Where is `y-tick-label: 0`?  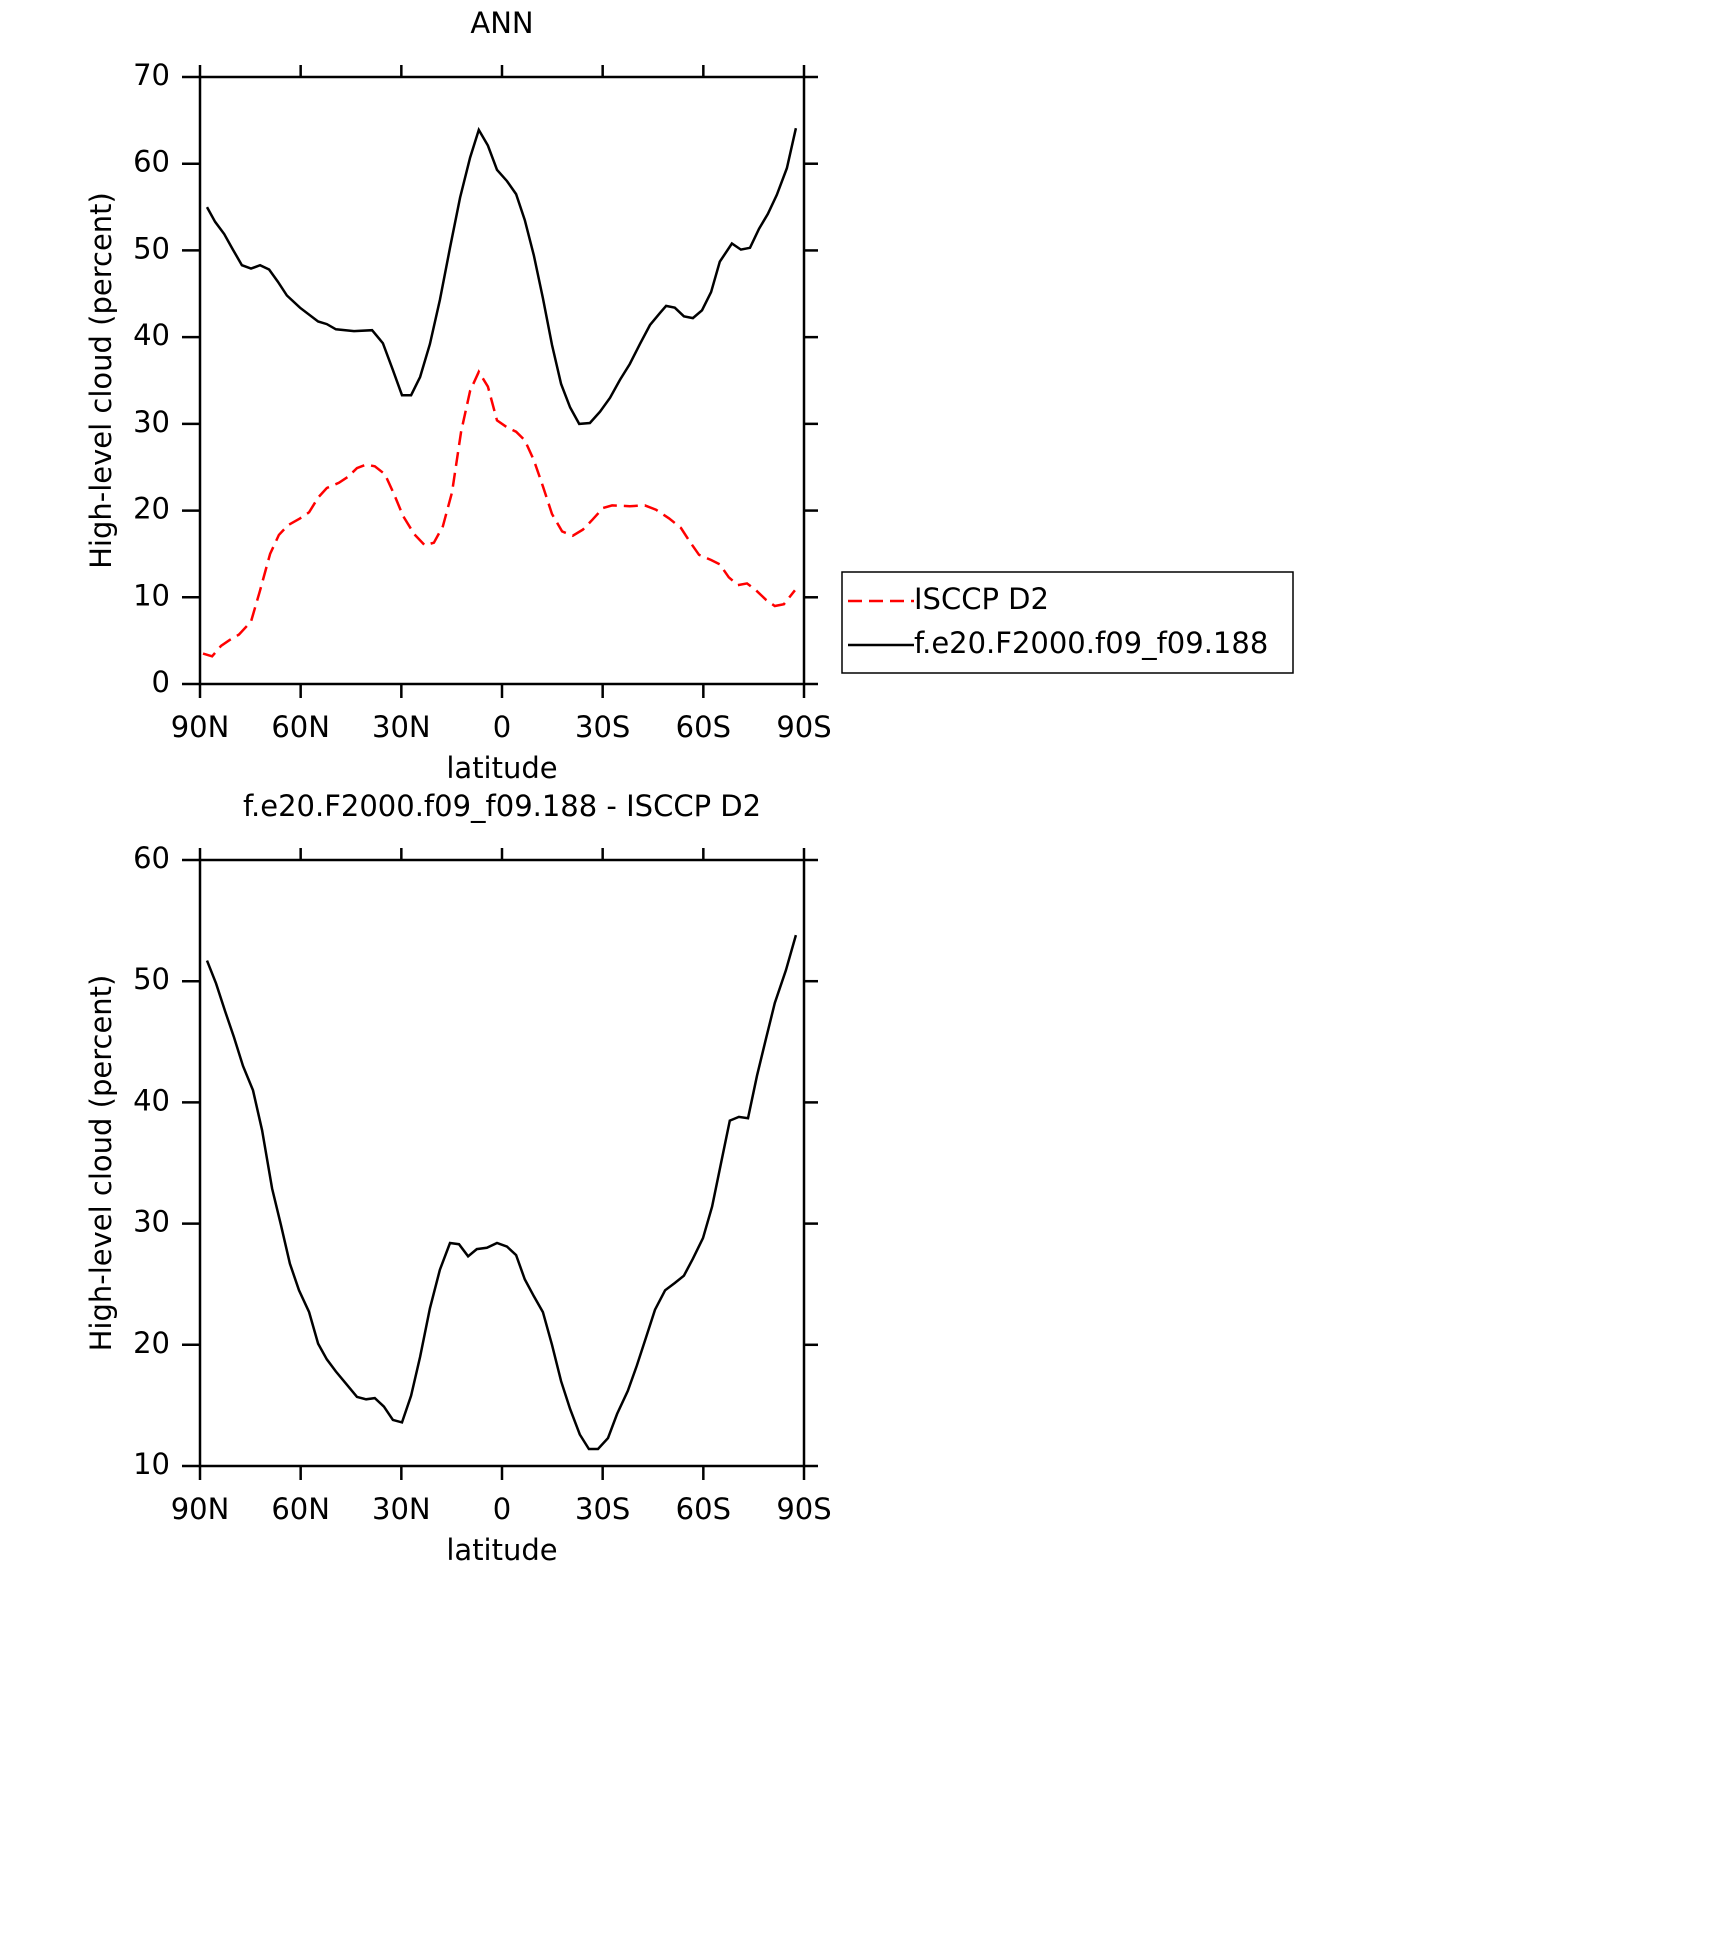 y-tick-label: 0 is located at coordinates (161, 682).